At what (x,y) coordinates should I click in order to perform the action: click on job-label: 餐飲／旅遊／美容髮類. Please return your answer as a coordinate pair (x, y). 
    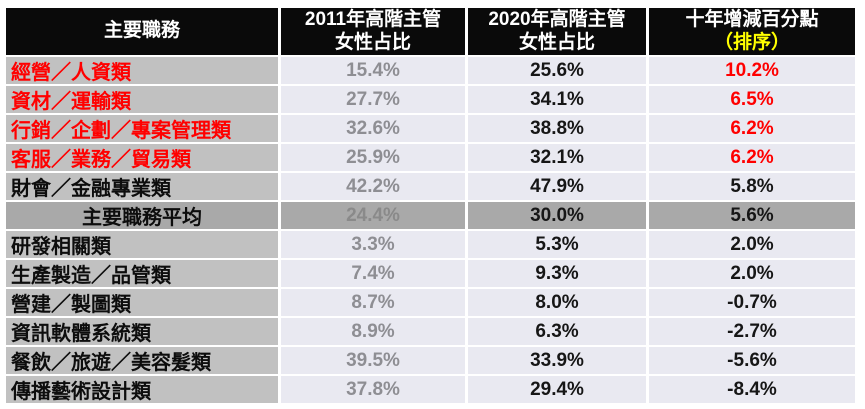
    Looking at the image, I should click on (142, 360).